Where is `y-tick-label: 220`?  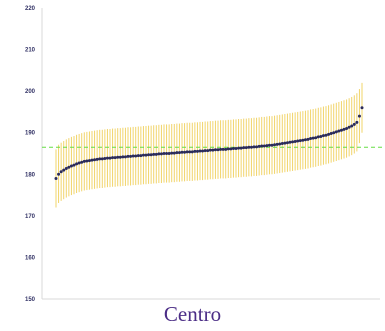
y-tick-label: 220 is located at coordinates (30, 9).